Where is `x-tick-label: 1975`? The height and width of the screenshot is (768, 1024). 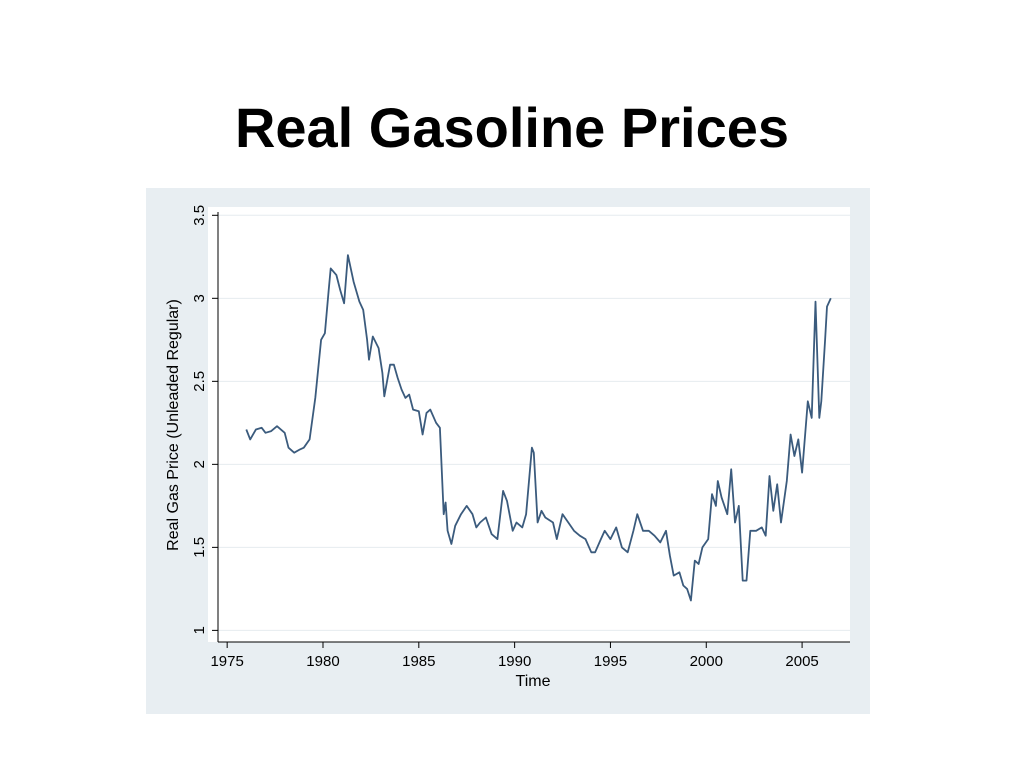 x-tick-label: 1975 is located at coordinates (226, 661).